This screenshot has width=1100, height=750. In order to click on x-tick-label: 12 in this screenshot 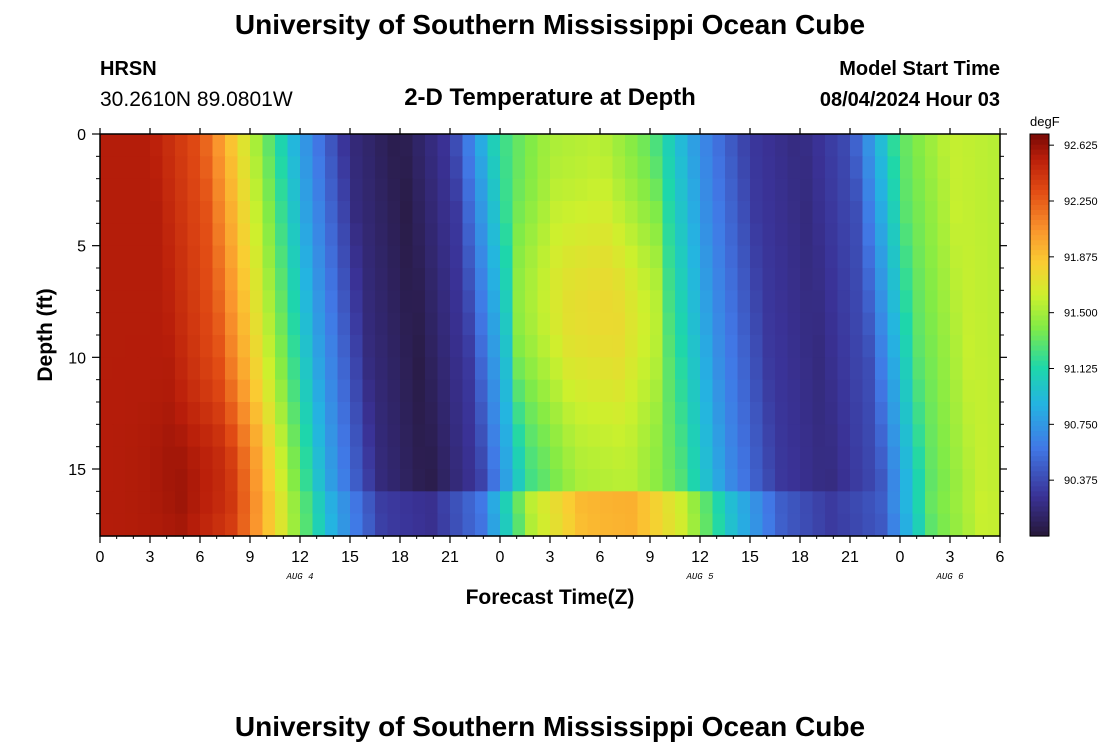, I will do `click(300, 557)`.